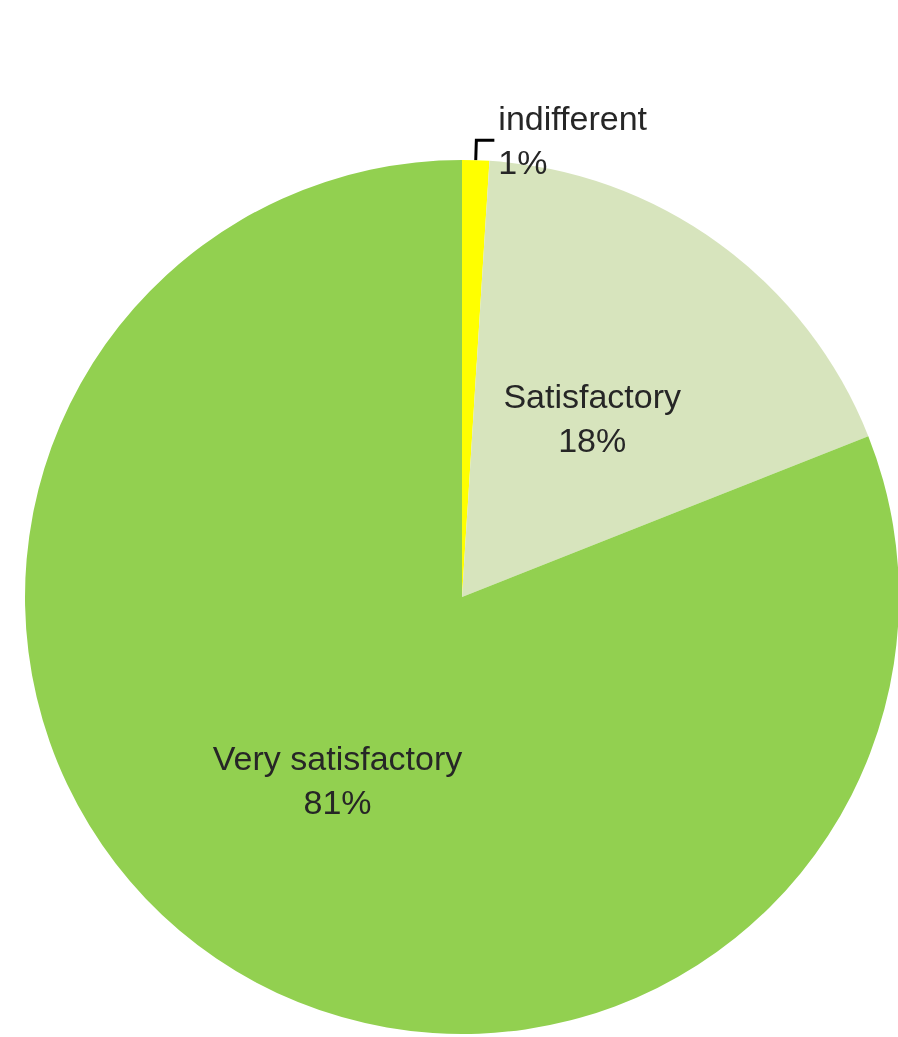  Describe the element at coordinates (573, 118) in the screenshot. I see `slice-label: indifferent` at that location.